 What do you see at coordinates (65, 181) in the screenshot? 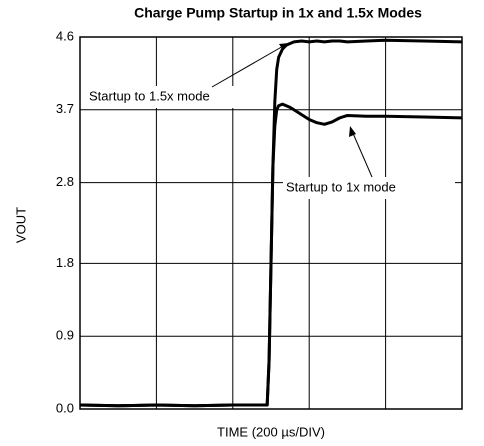
I see `y-tick-label: 2.8` at bounding box center [65, 181].